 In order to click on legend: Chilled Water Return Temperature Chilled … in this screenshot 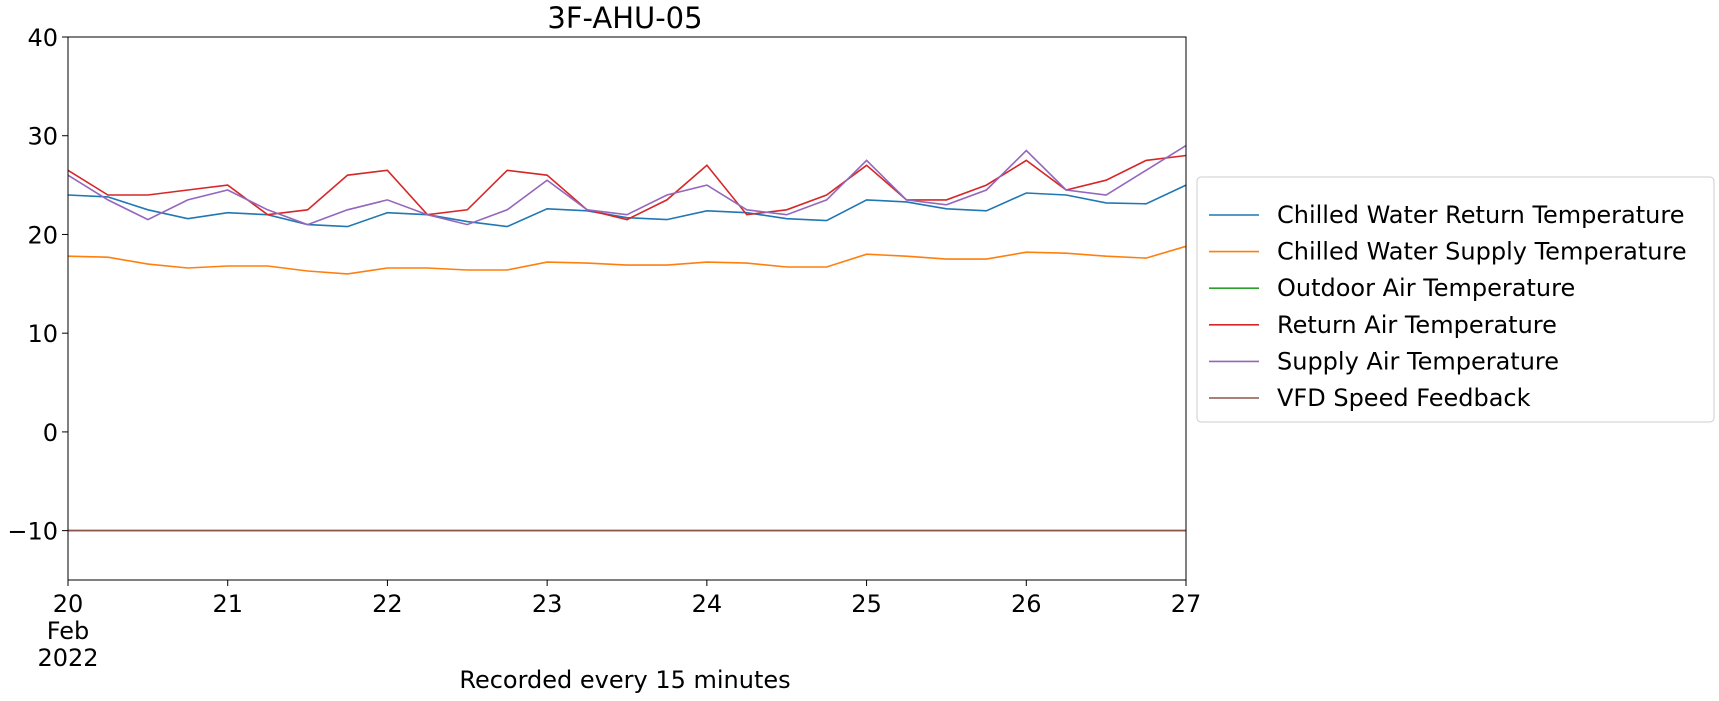, I will do `click(1455, 299)`.